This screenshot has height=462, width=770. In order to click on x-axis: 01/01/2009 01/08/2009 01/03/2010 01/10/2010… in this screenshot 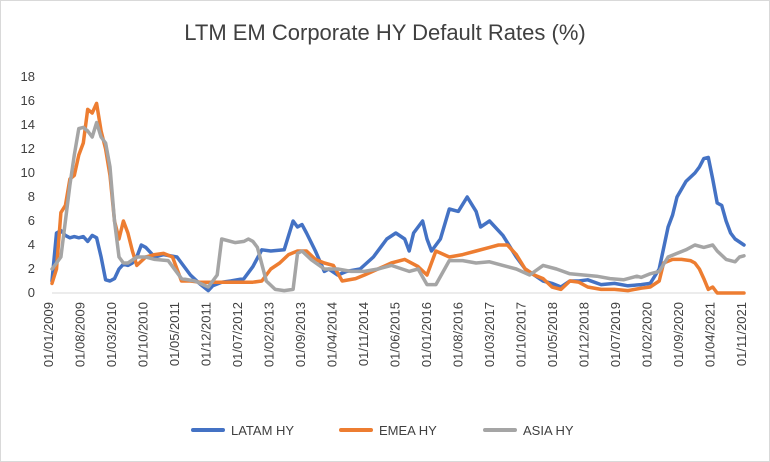, I will do `click(395, 329)`.